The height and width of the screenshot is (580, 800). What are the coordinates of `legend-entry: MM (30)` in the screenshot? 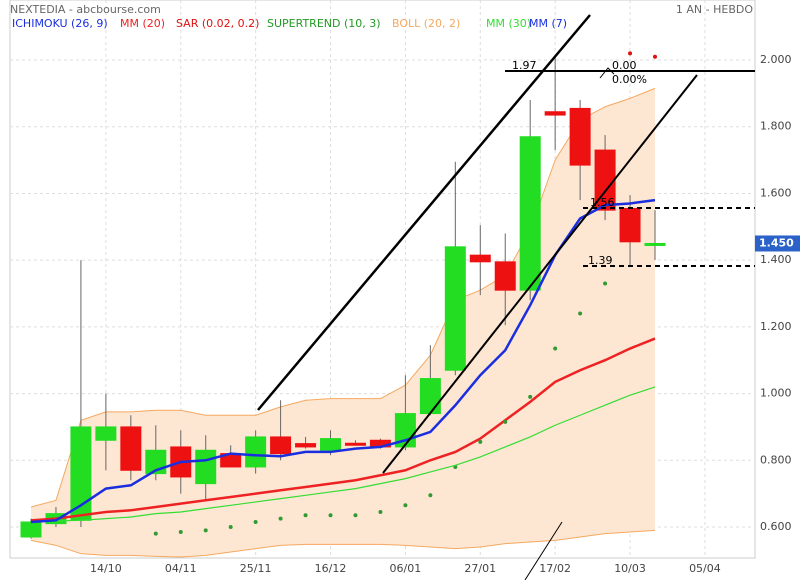 It's located at (508, 23).